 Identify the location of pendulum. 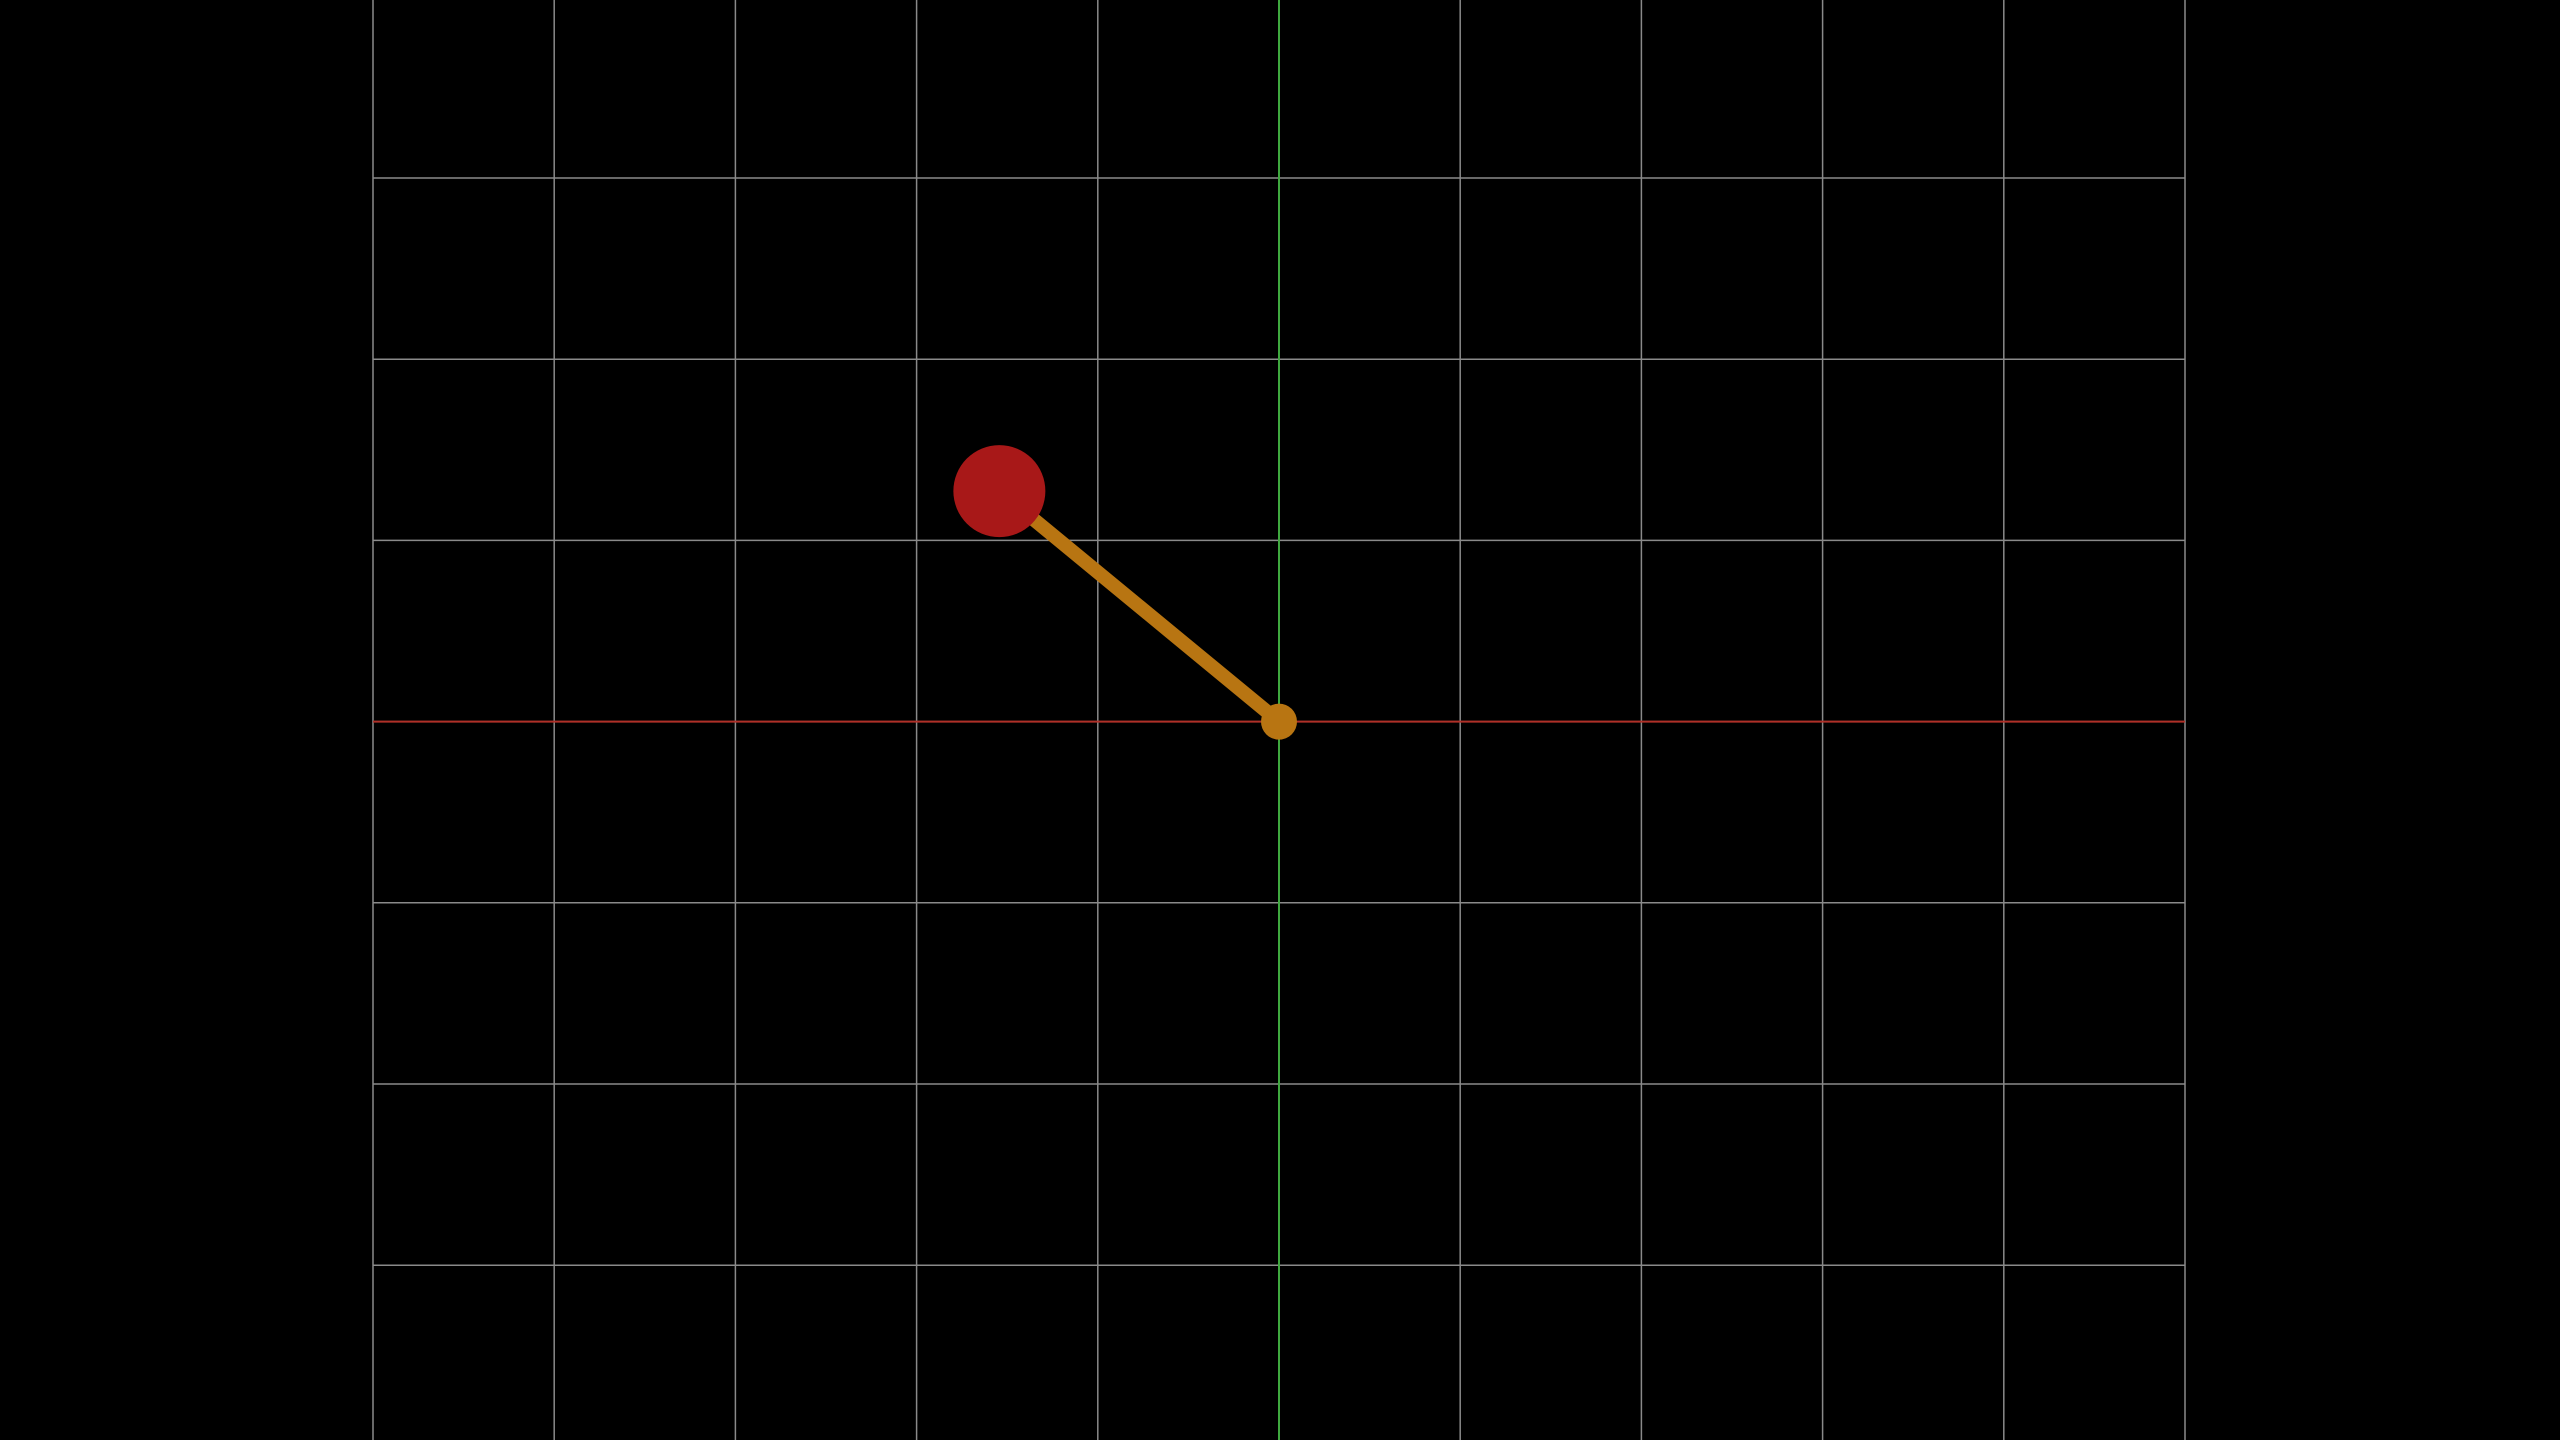
(1125, 592).